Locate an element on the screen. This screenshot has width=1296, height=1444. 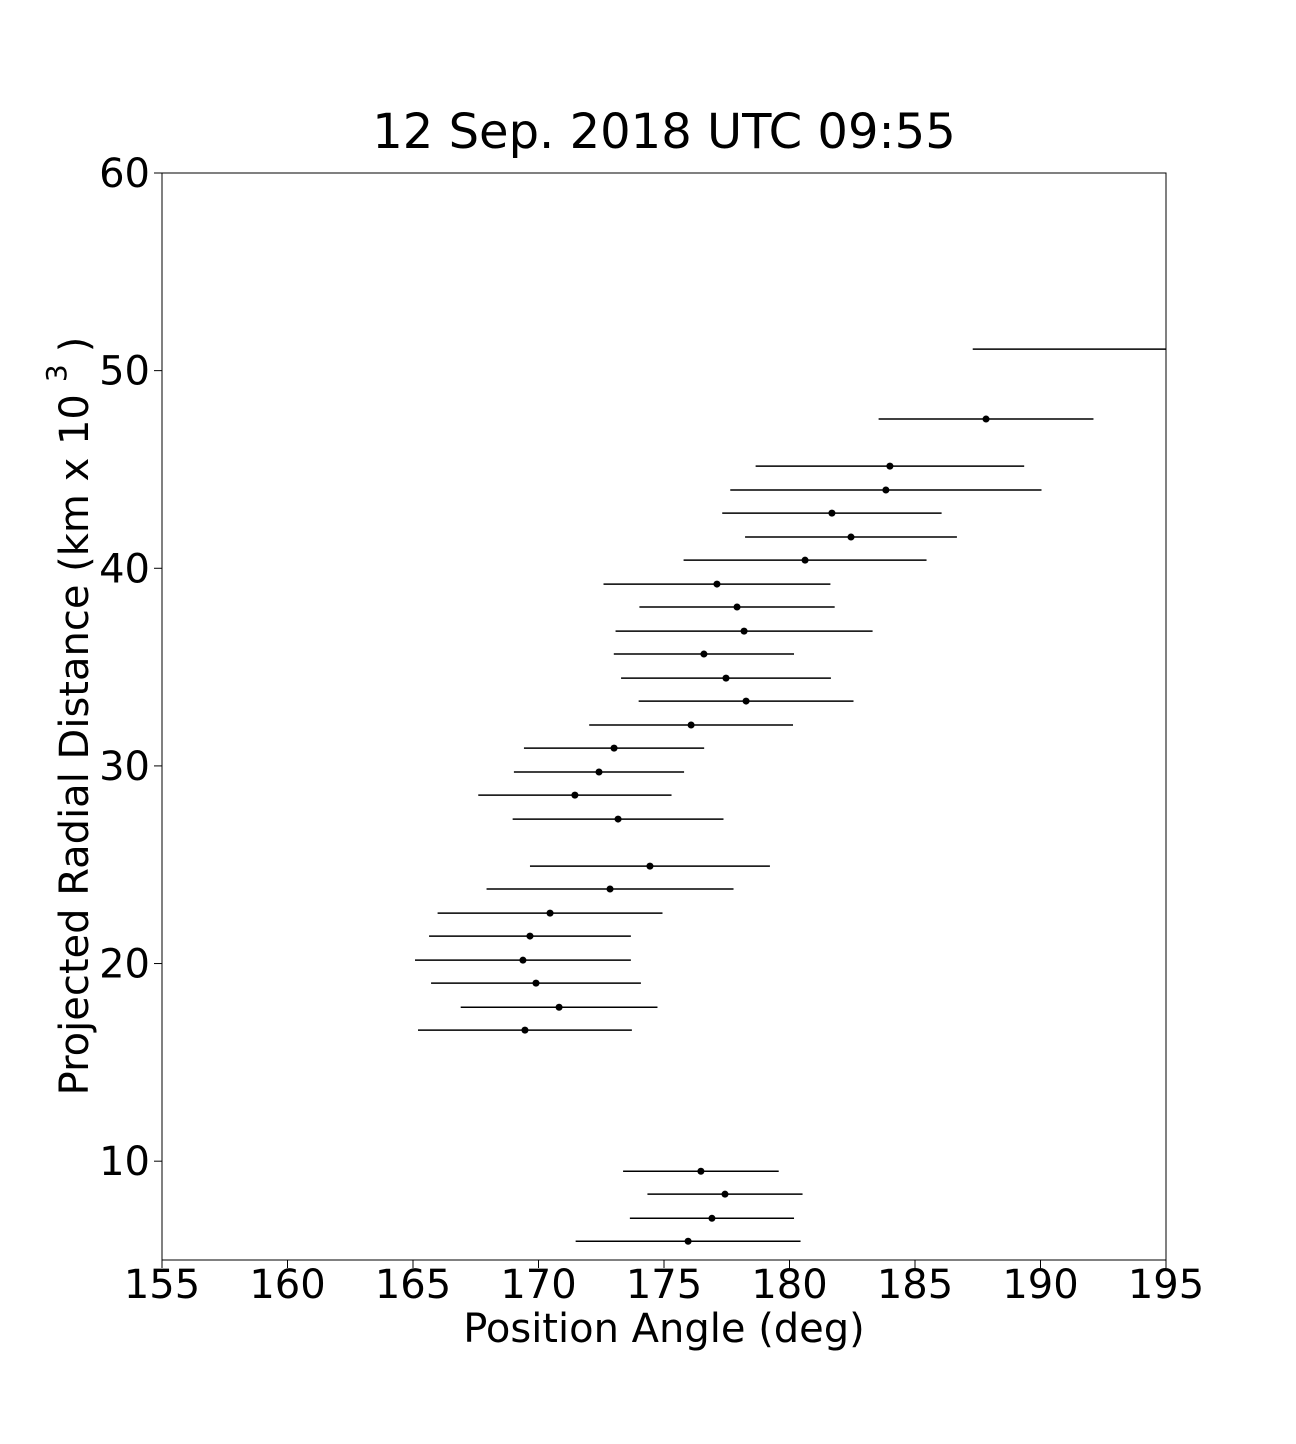
x-tick-label: 190 is located at coordinates (1040, 1285).